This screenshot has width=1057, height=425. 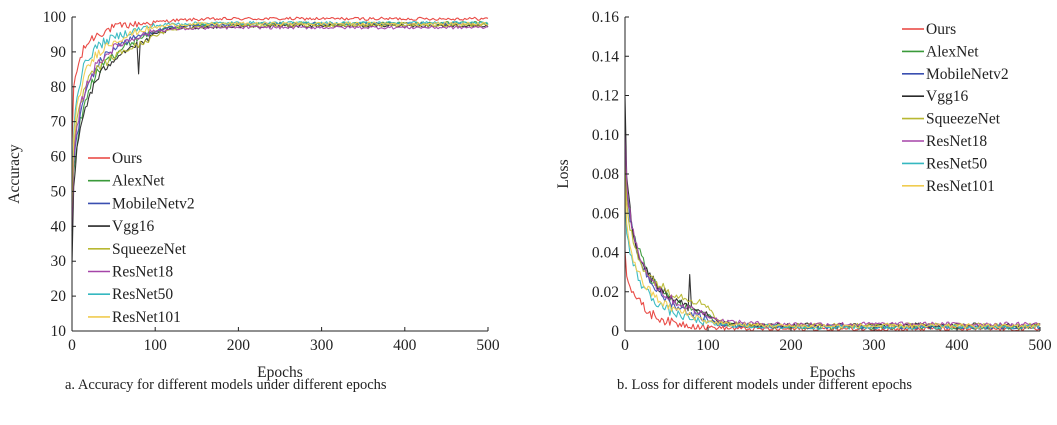 I want to click on y-tick-label: 20, so click(x=59, y=296).